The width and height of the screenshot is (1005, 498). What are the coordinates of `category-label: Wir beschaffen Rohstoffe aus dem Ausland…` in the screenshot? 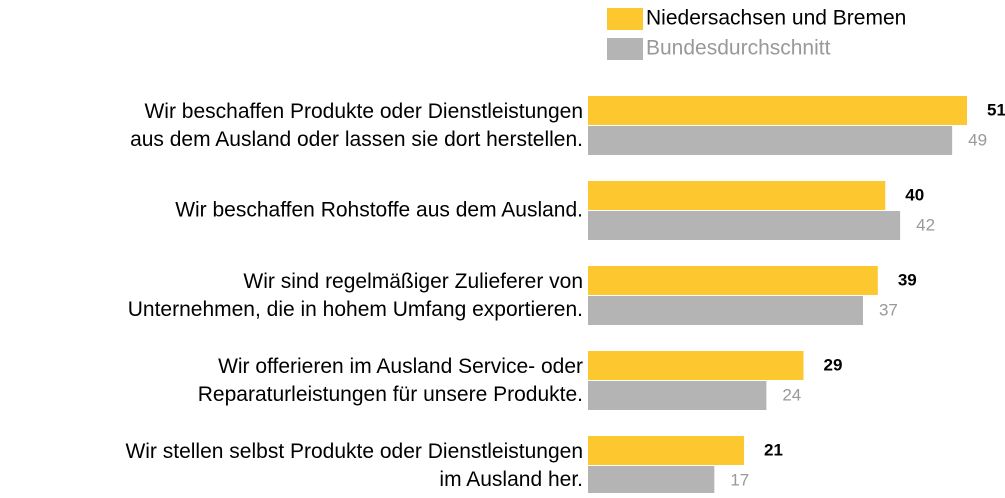 It's located at (379, 210).